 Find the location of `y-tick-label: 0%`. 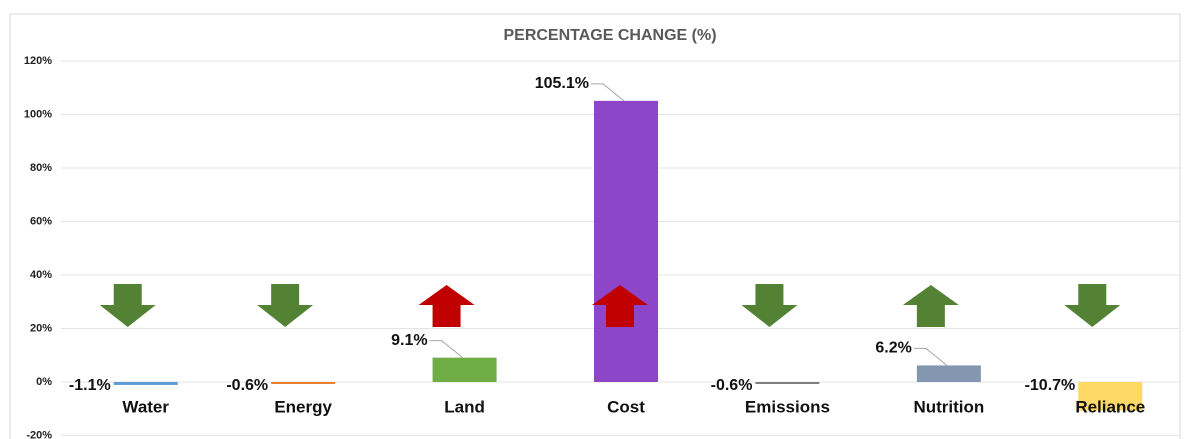

y-tick-label: 0% is located at coordinates (44, 382).